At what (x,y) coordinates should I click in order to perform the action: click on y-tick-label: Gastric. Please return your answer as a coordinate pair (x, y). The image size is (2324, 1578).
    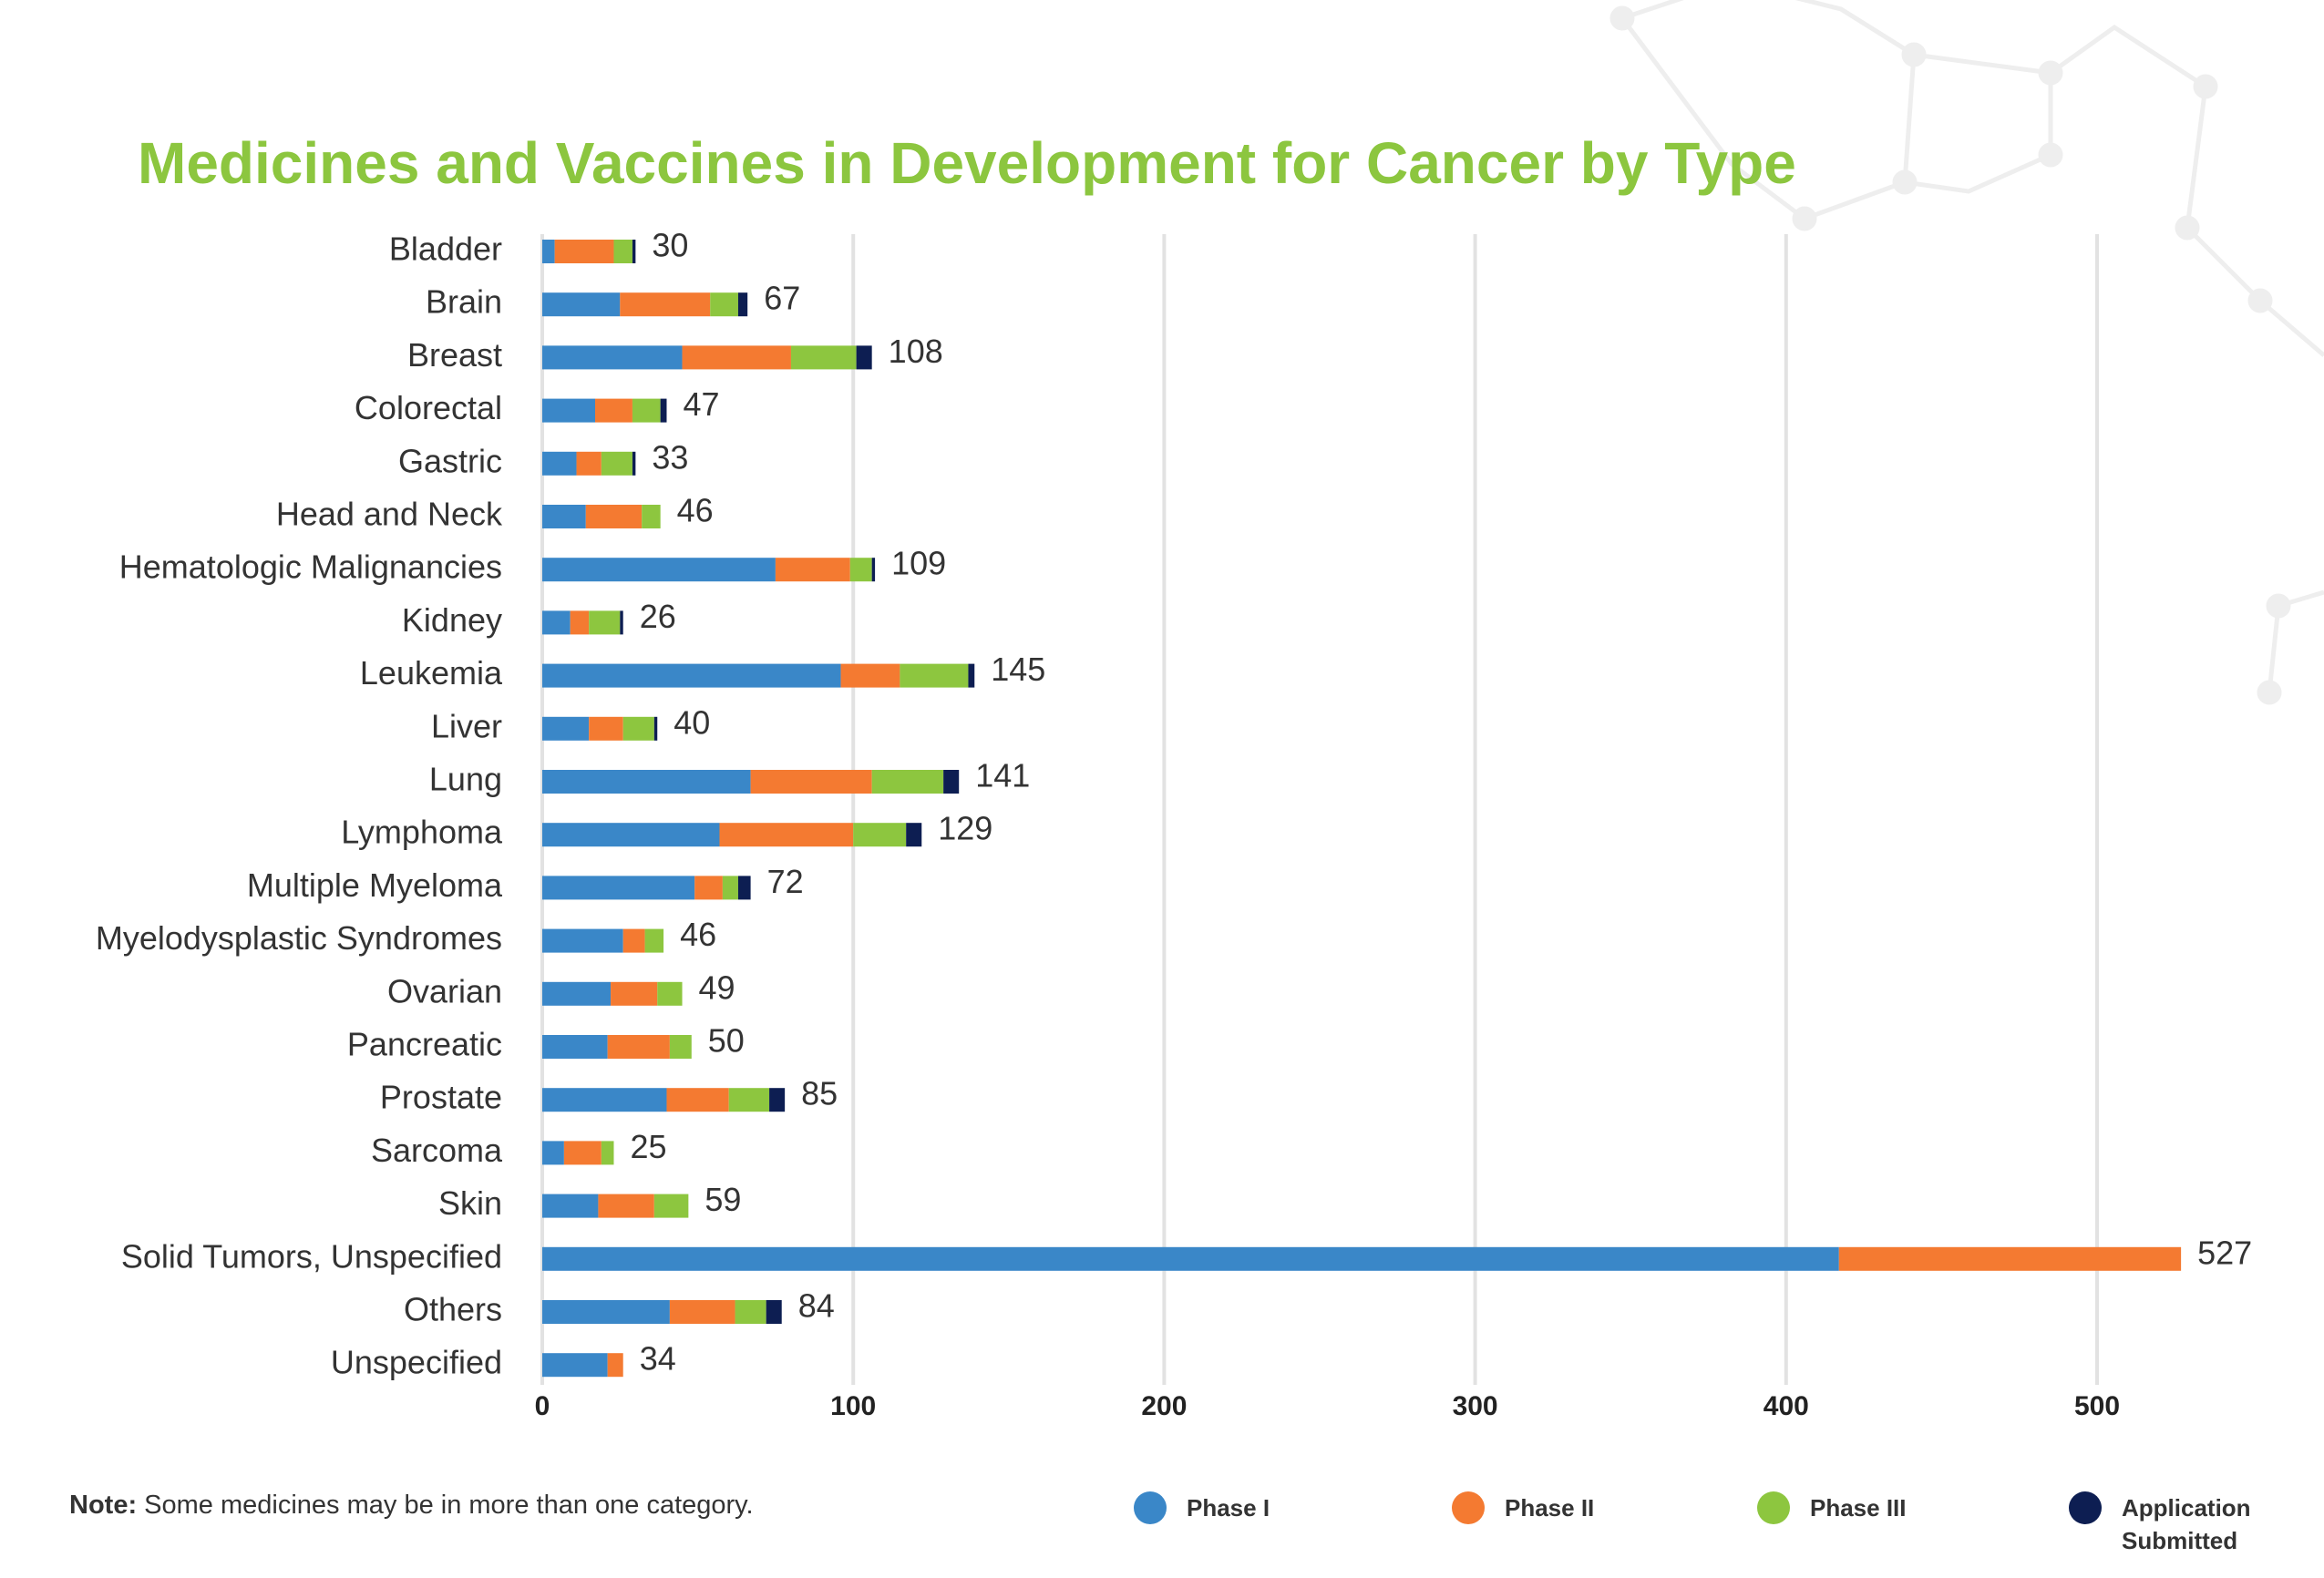
    Looking at the image, I should click on (450, 460).